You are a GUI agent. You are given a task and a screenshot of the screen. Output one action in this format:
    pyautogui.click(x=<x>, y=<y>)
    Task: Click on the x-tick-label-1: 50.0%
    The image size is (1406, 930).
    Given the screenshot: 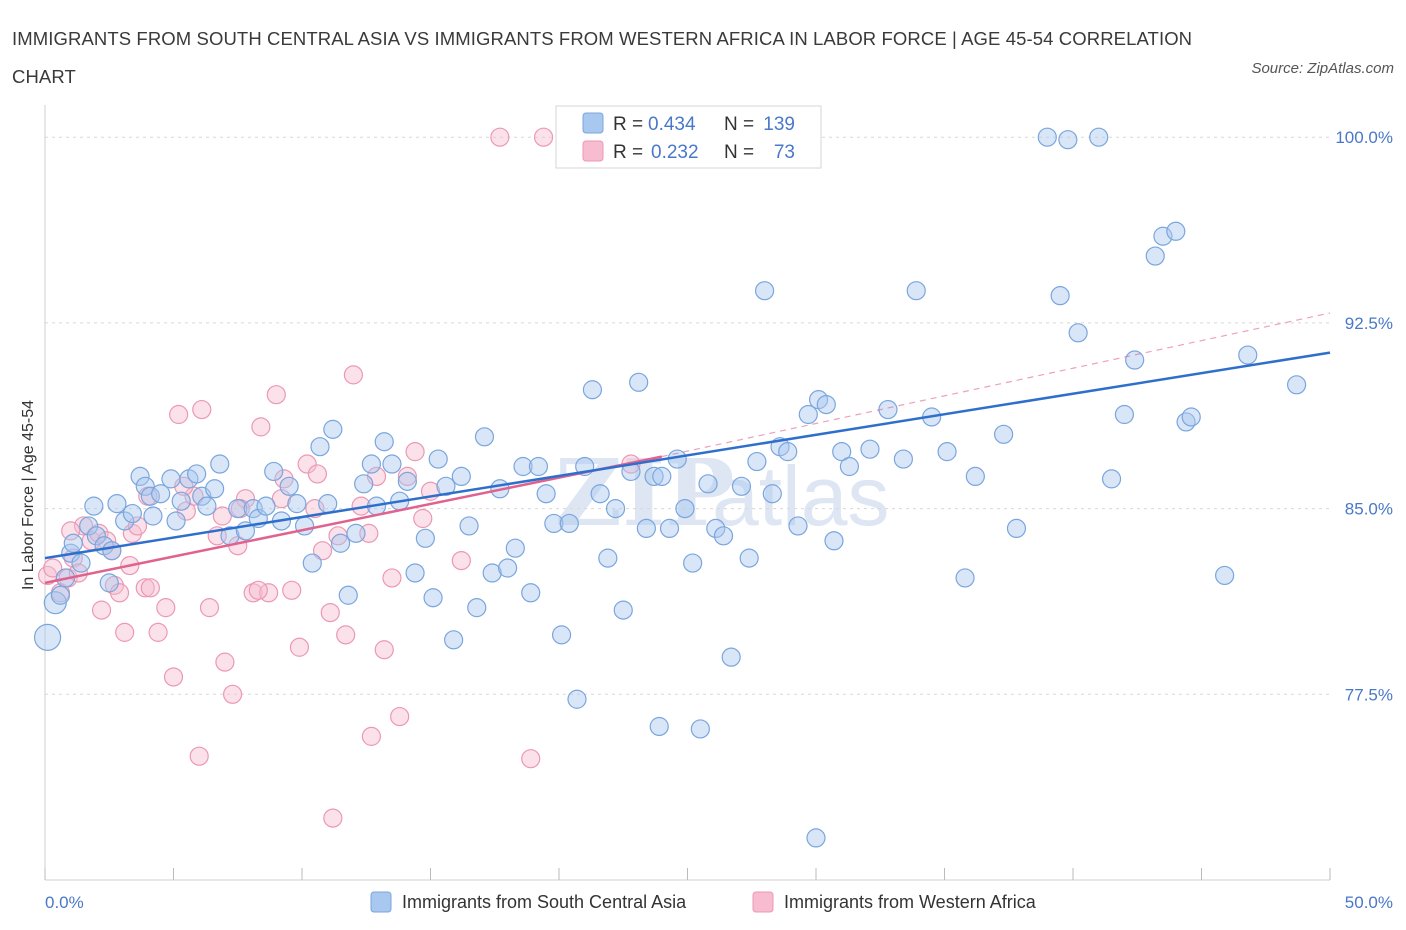 What is the action you would take?
    pyautogui.click(x=1369, y=902)
    